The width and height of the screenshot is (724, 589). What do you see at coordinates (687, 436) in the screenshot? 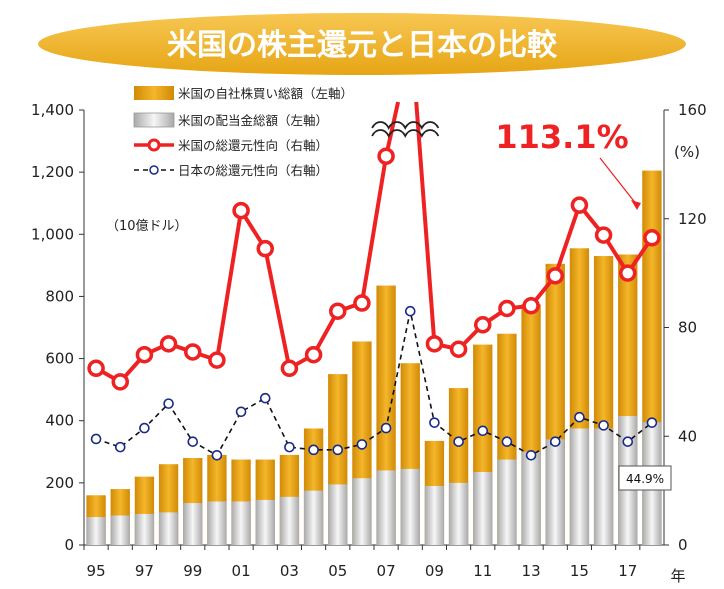
I see `right-tick-label: 40` at bounding box center [687, 436].